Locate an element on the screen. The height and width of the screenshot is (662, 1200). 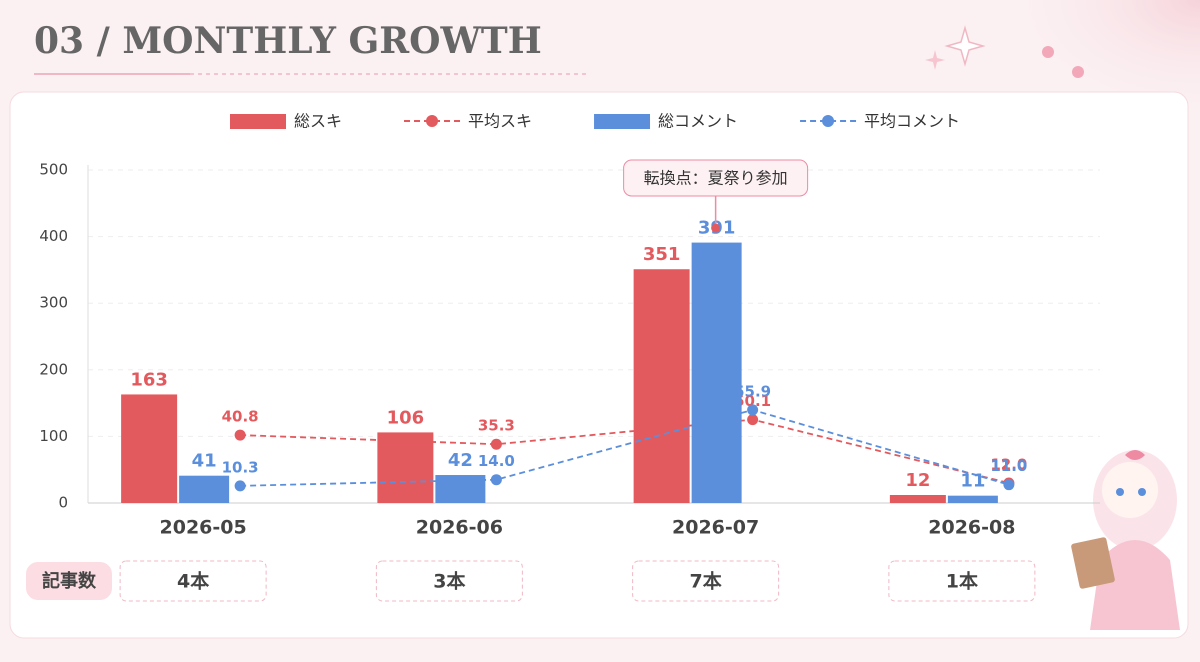
character-illustration is located at coordinates (1125, 540).